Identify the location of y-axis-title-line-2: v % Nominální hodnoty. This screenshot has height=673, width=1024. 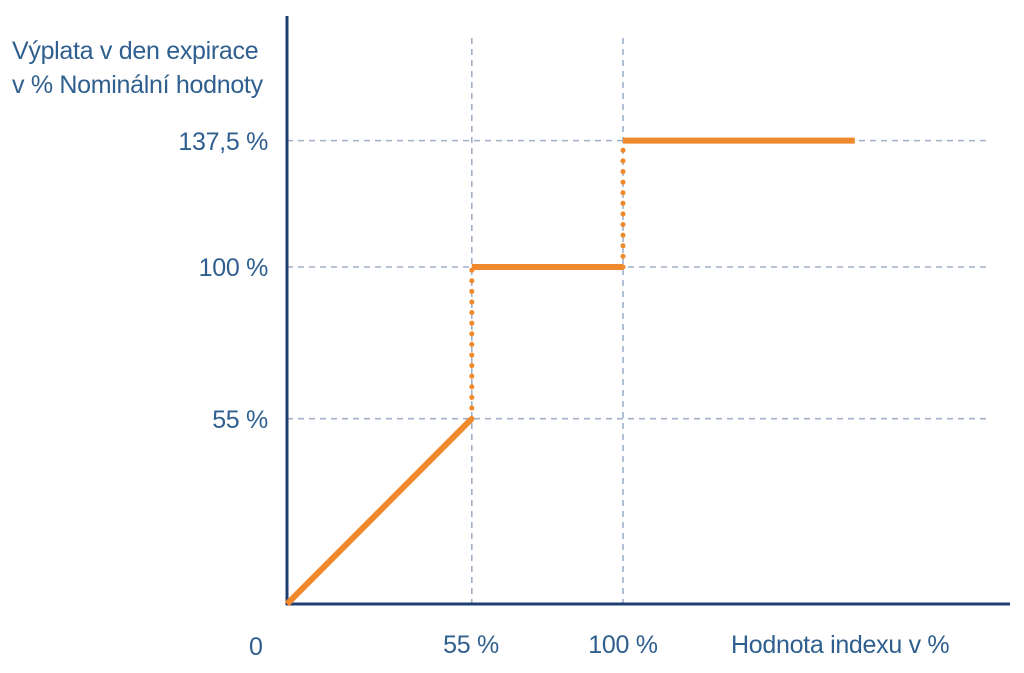
(137, 85).